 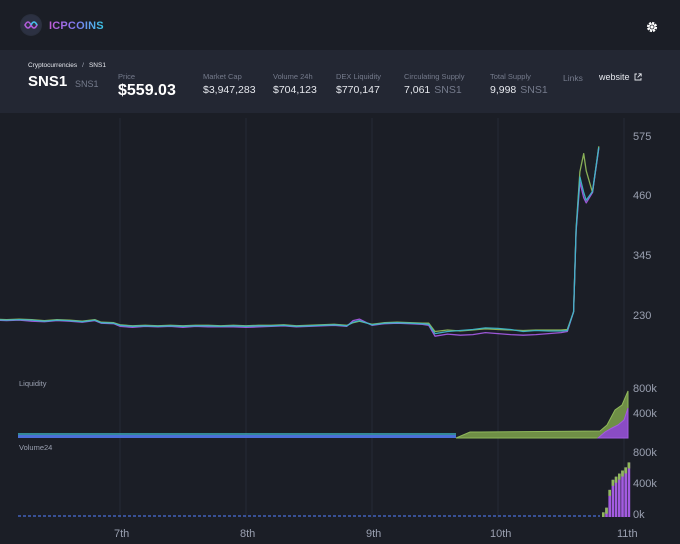 I want to click on breadcrumb: Cryptocurrencies / SNS1, so click(x=67, y=65).